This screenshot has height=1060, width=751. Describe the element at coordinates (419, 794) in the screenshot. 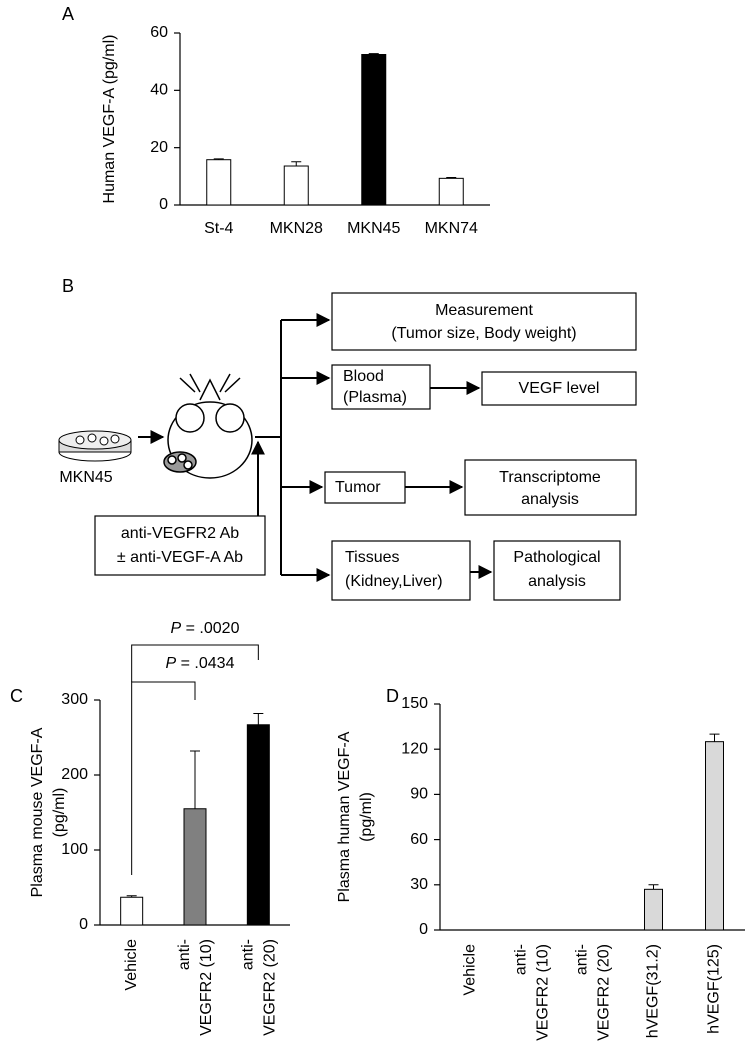

I see `y-tick-label: 90` at that location.